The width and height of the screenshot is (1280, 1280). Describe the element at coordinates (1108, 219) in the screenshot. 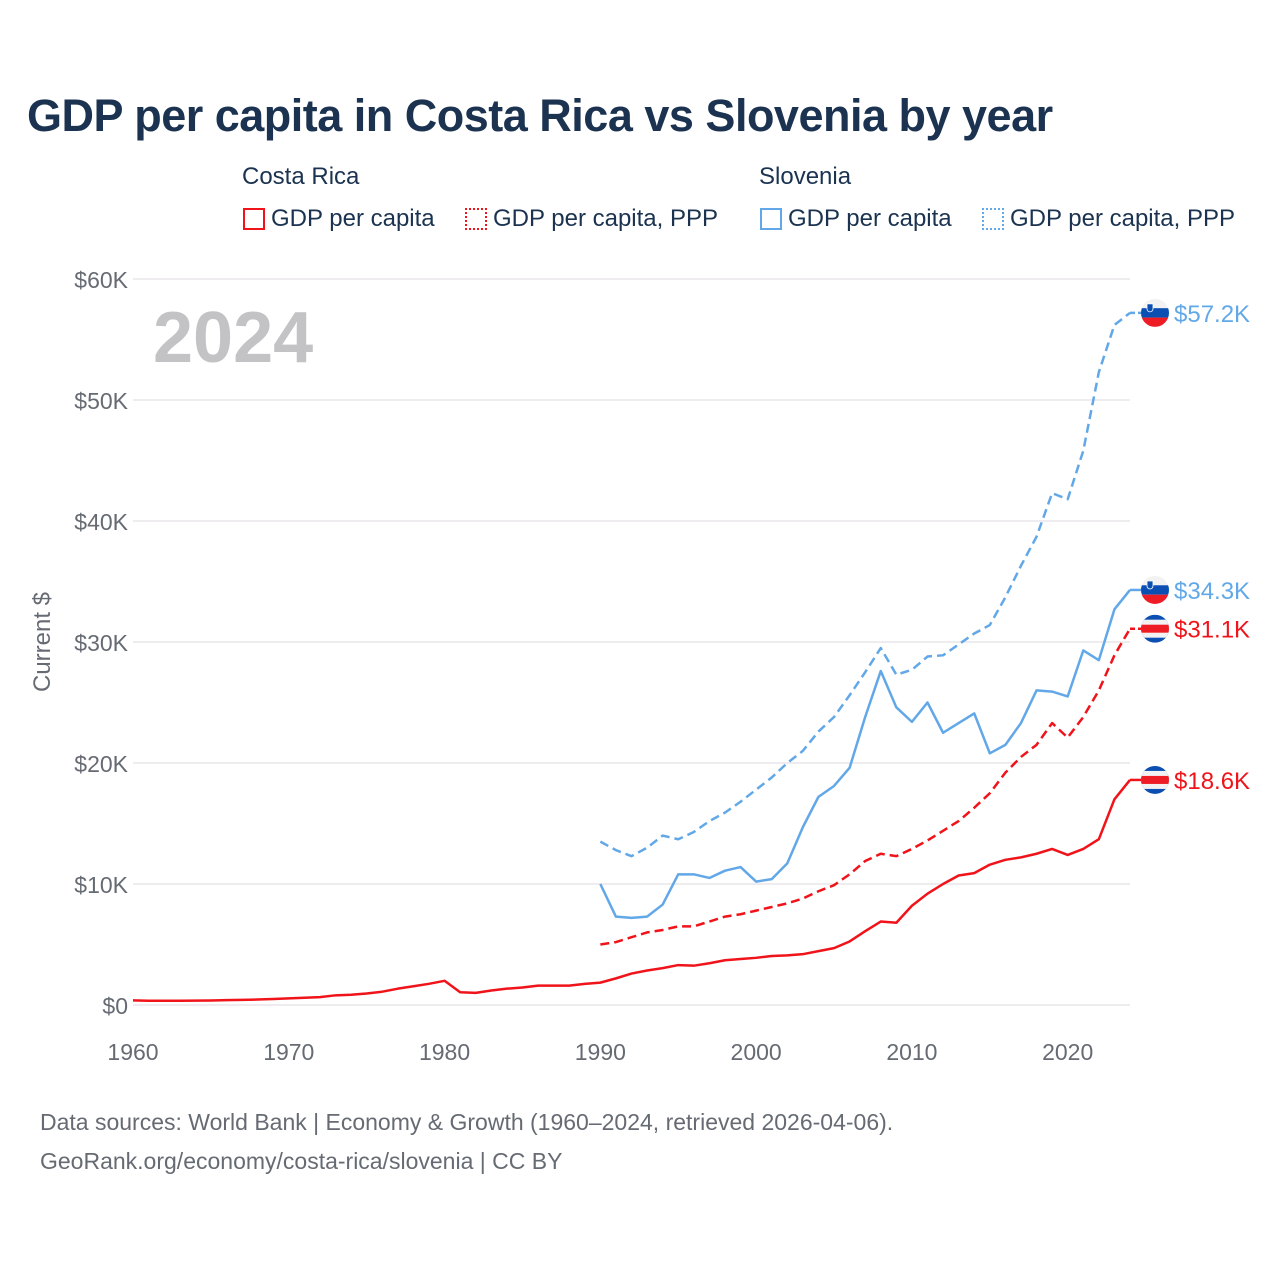

I see `legend-item-si-ppp: GDP per capita, PPP` at that location.